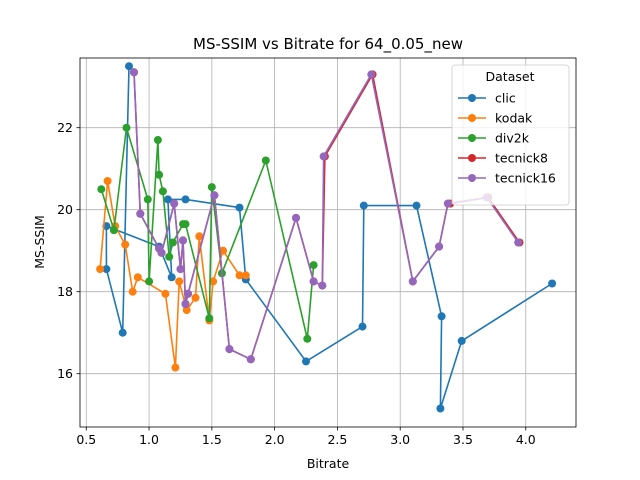 This screenshot has width=640, height=480. Describe the element at coordinates (510, 76) in the screenshot. I see `legend-title: Dataset` at that location.